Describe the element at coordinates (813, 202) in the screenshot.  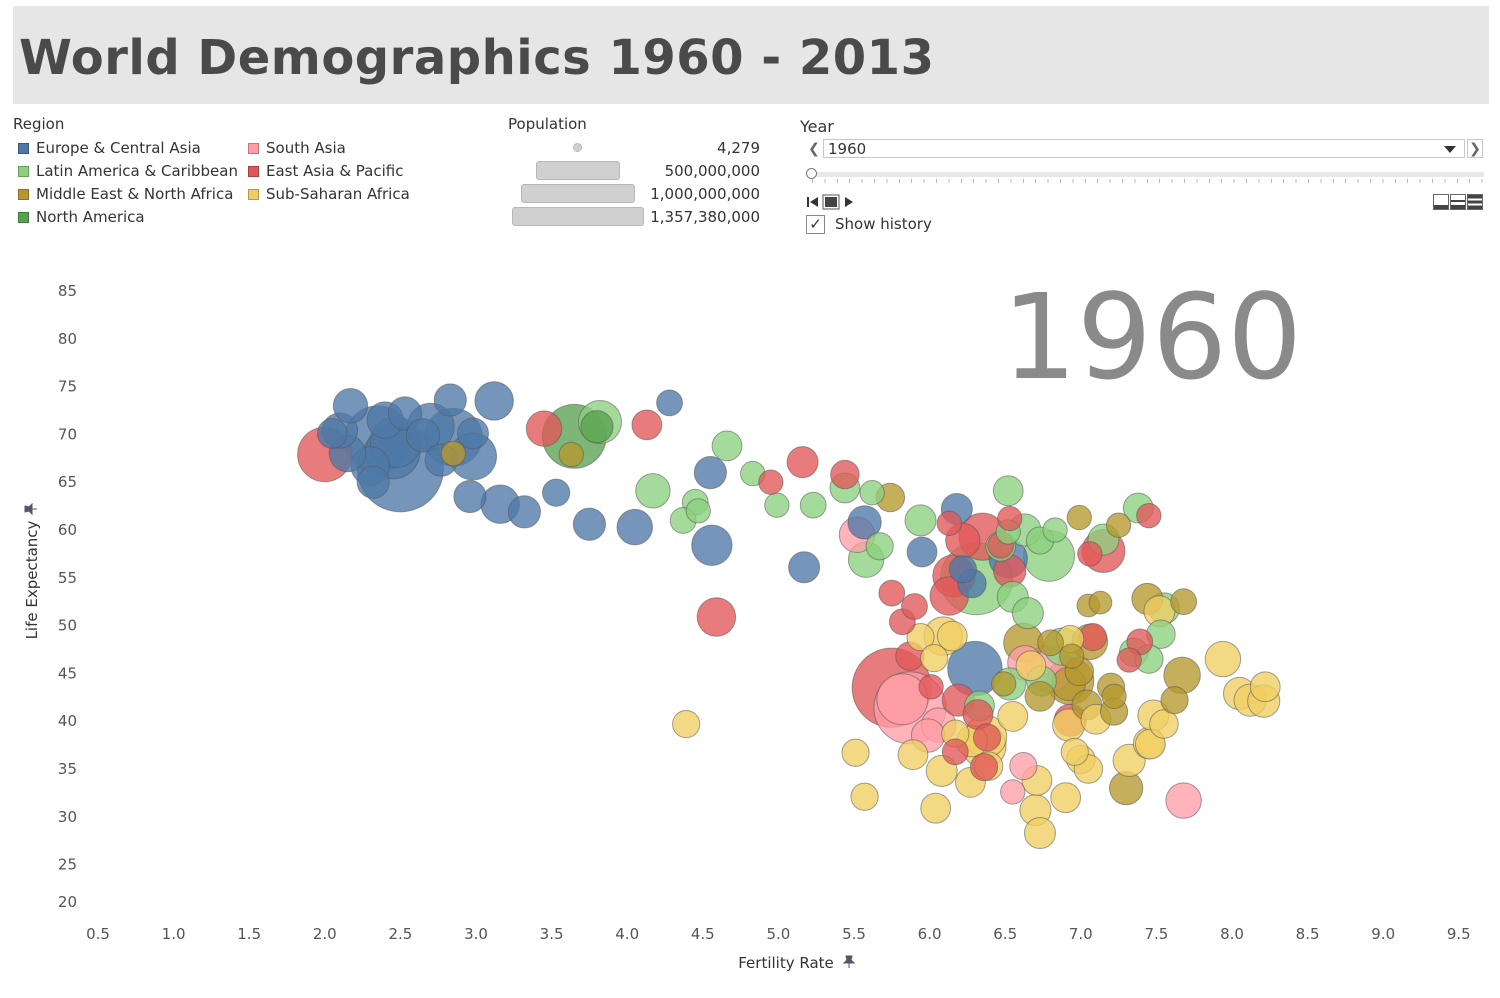
I see `step-back-button` at that location.